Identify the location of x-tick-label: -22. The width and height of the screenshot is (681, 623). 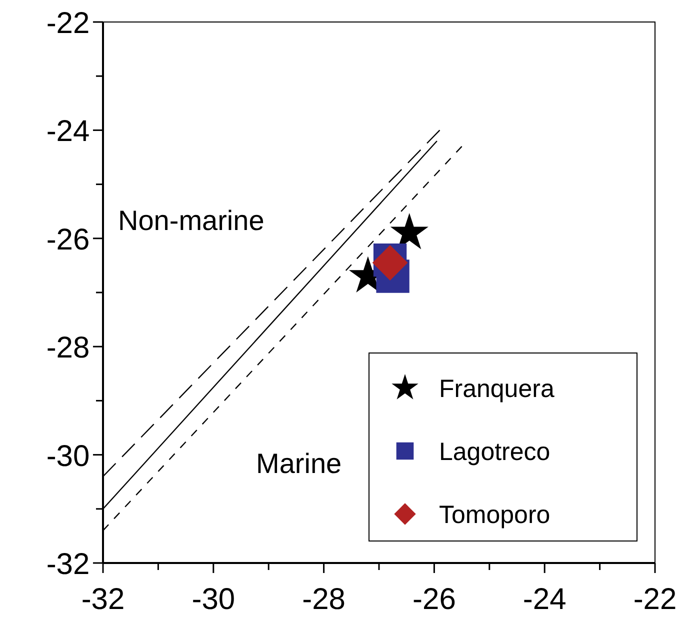
(655, 599).